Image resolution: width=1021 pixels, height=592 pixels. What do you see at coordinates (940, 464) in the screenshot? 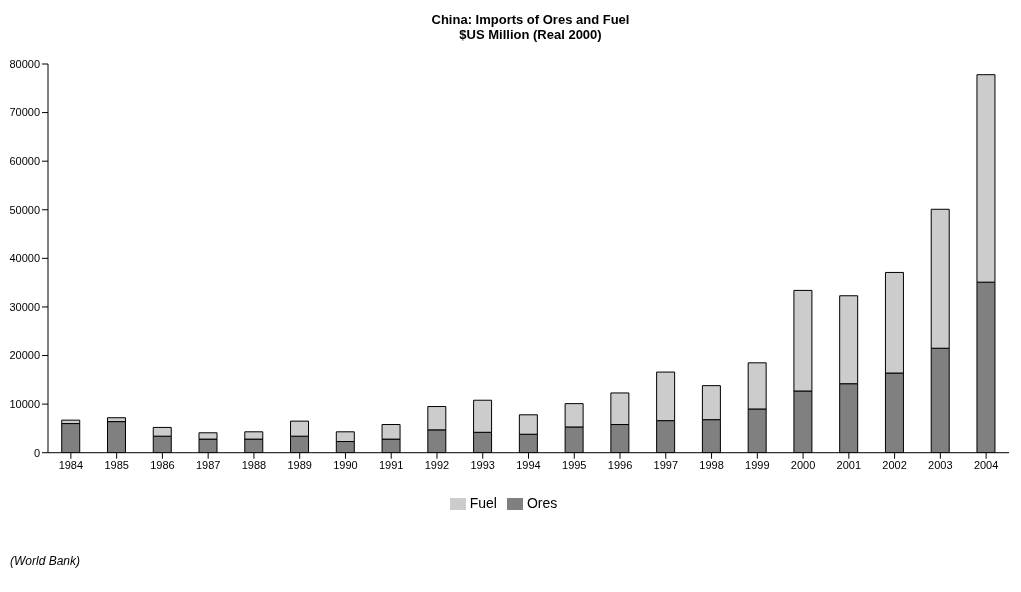
I see `x-tick-label: 2003` at bounding box center [940, 464].